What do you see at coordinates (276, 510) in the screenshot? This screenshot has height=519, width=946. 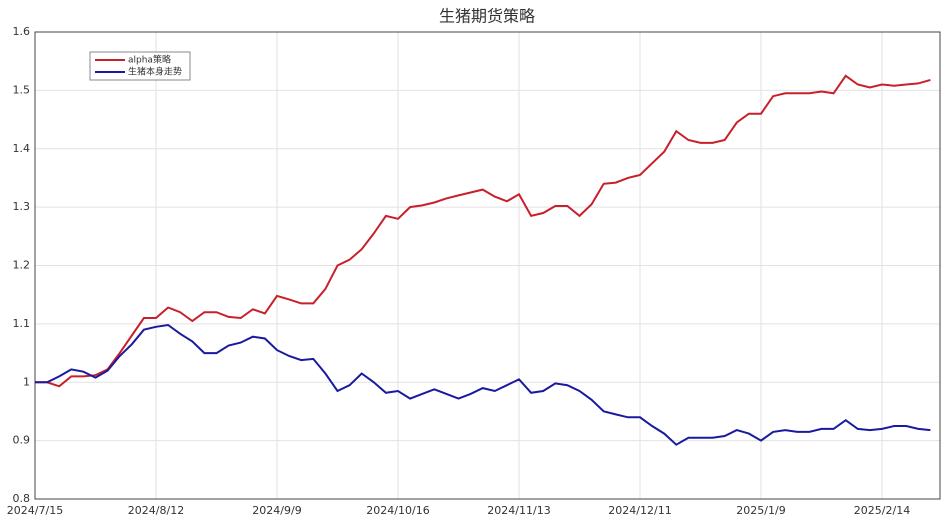 I see `x-tick-label: 2024/9/9` at bounding box center [276, 510].